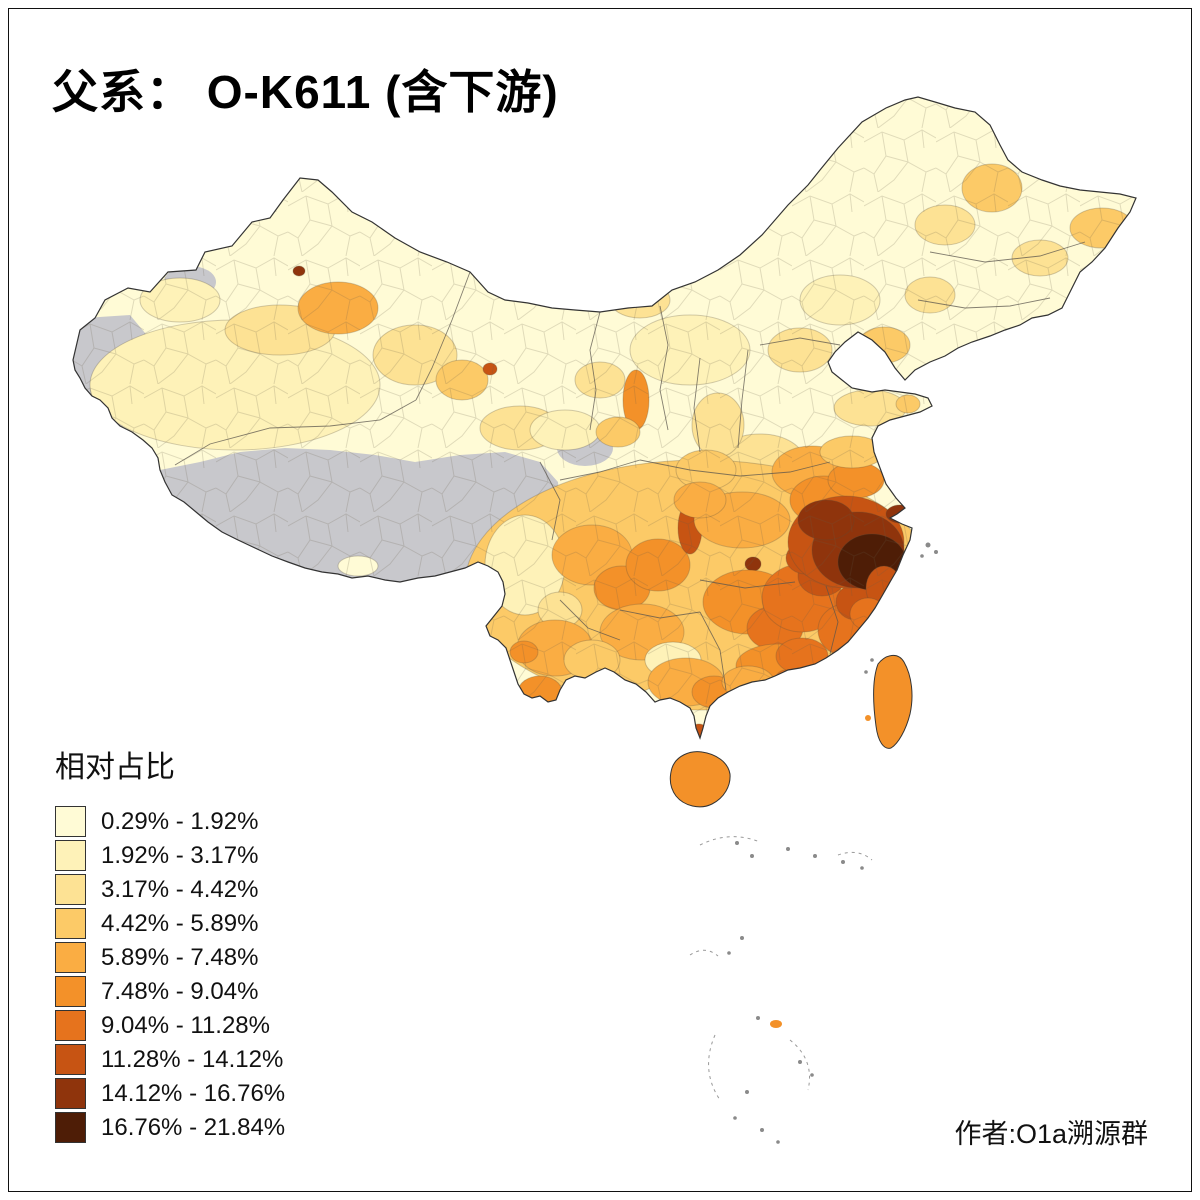  I want to click on taiwan-island, so click(893, 702).